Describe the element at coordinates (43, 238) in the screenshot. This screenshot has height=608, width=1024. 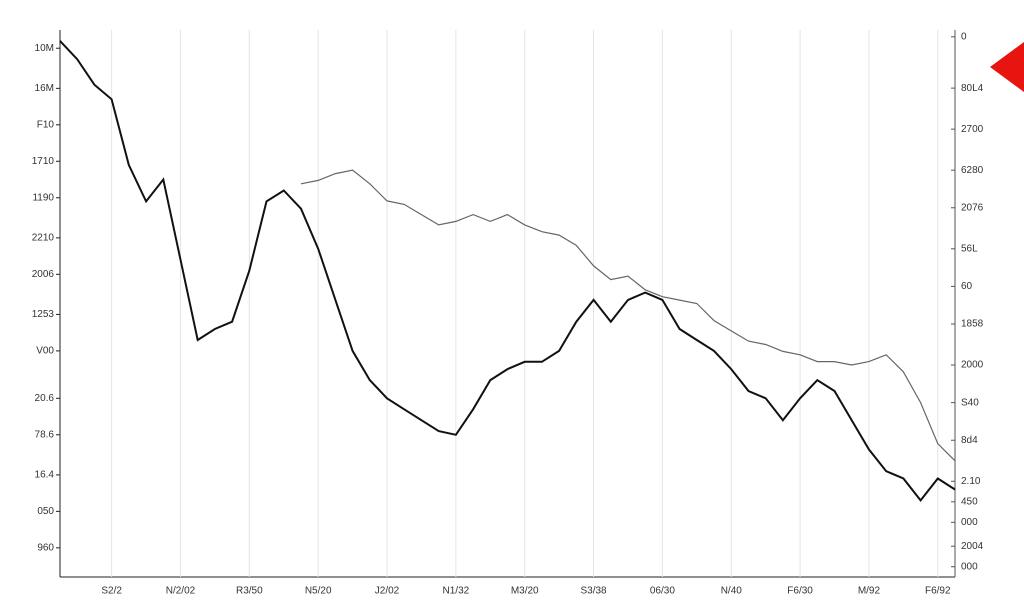
I see `y-tick-label: 2210` at that location.